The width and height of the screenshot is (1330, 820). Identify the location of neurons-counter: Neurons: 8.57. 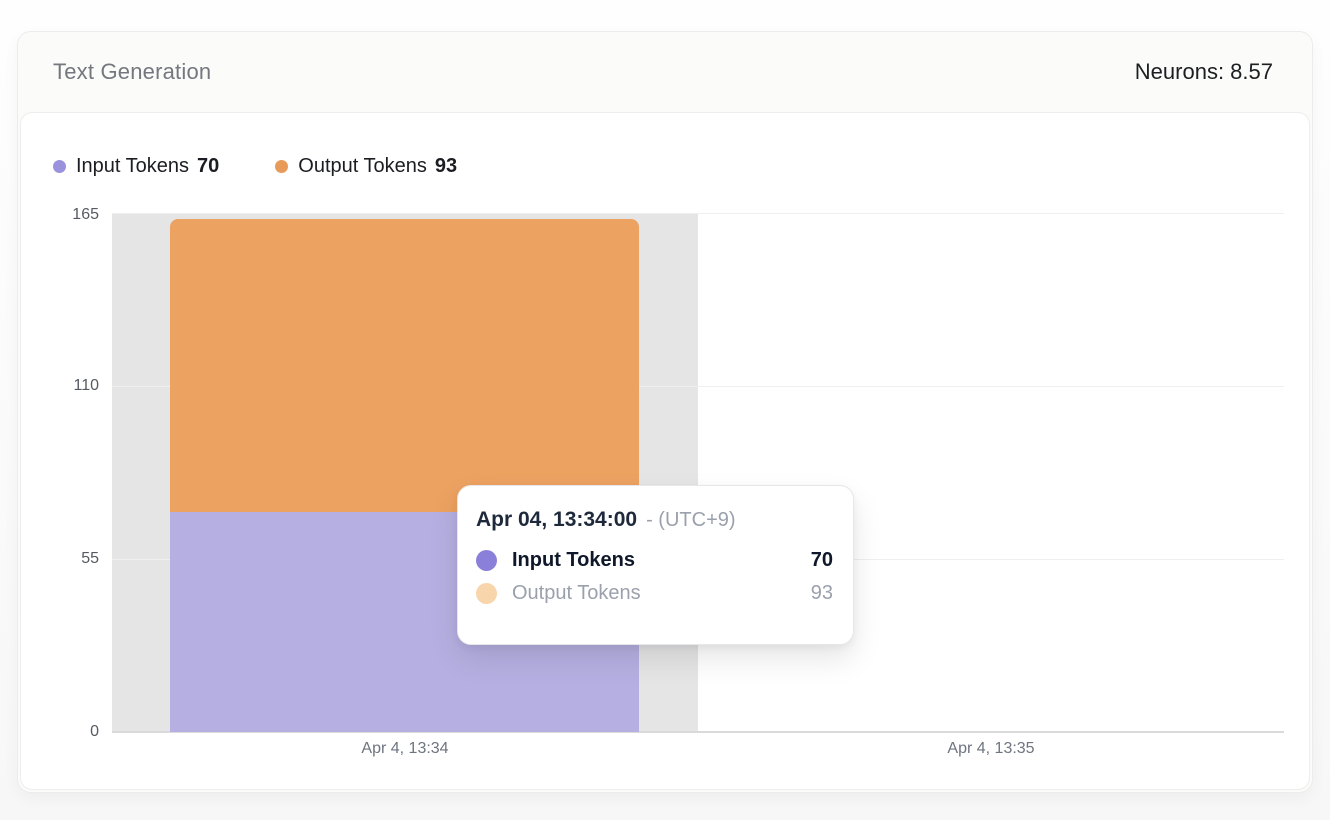
(1203, 71).